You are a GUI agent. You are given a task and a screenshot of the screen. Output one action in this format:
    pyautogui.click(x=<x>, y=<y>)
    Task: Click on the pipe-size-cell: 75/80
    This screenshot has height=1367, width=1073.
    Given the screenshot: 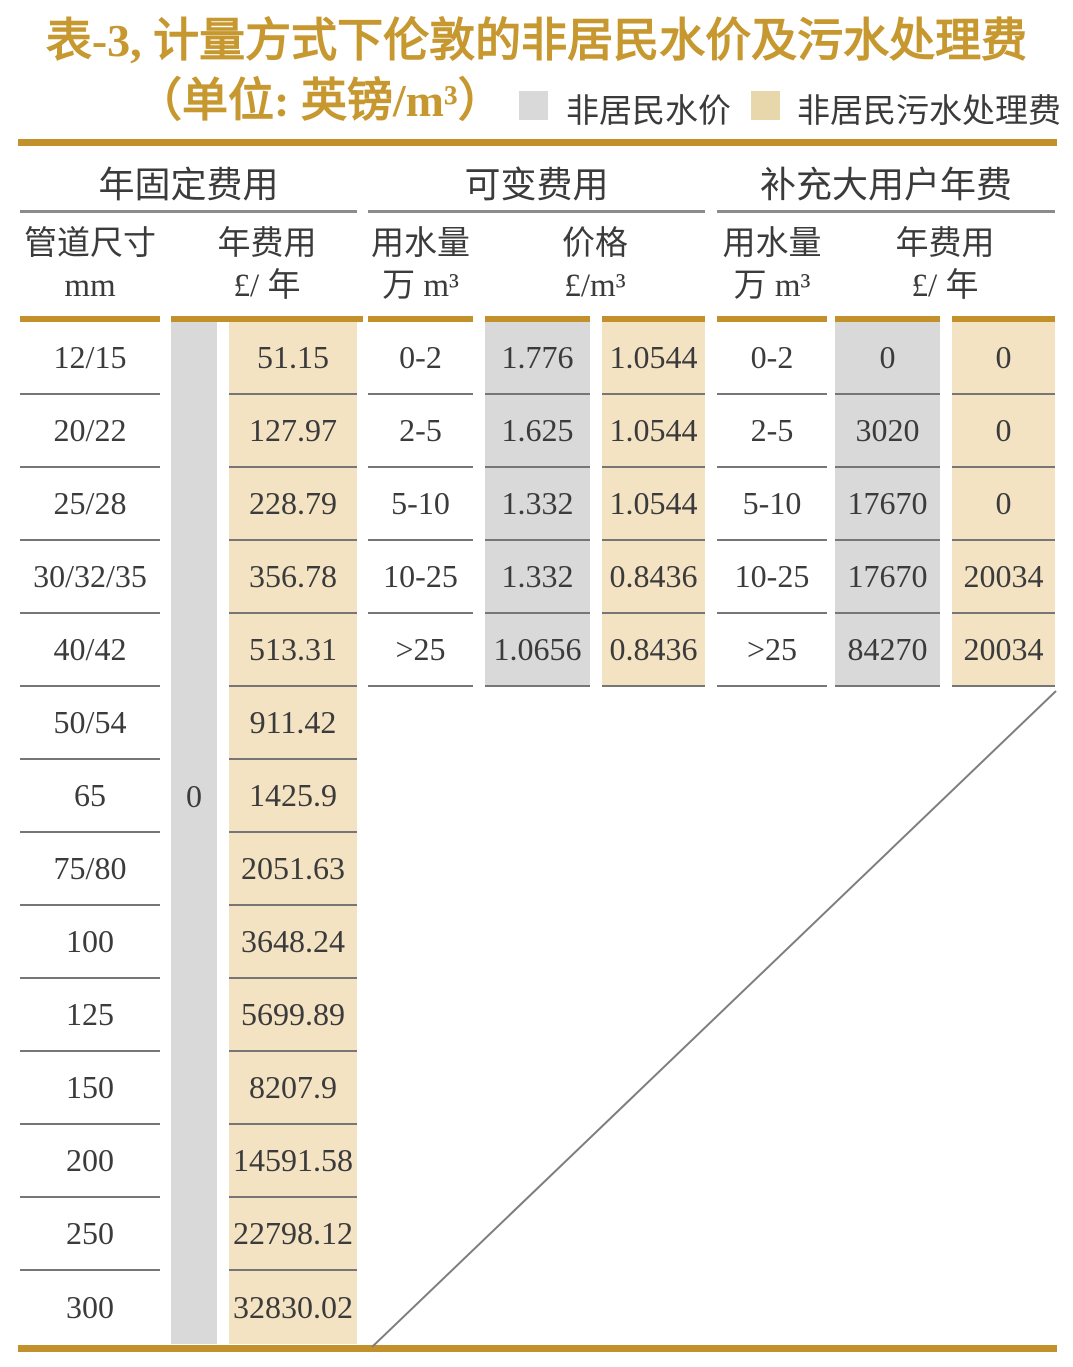 What is the action you would take?
    pyautogui.click(x=90, y=869)
    